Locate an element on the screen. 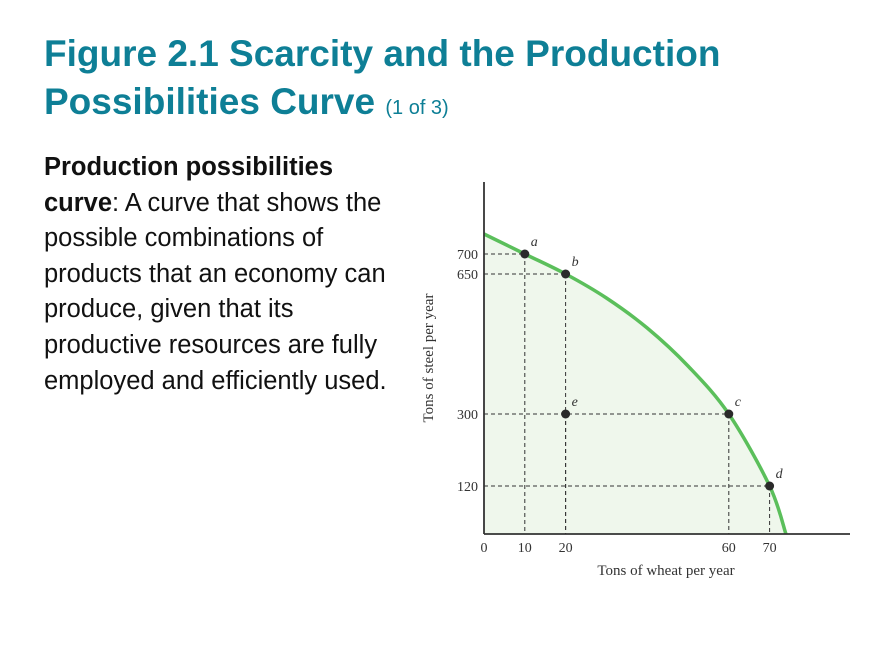 The image size is (880, 660). point-label-a: a is located at coordinates (534, 242).